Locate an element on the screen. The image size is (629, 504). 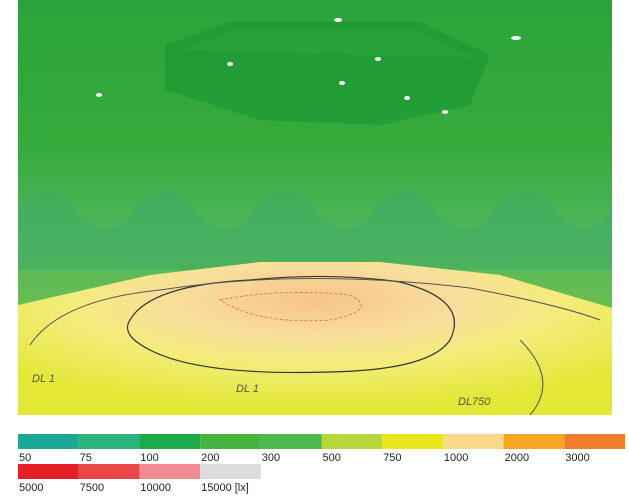
legend-label: 50 is located at coordinates (25, 458).